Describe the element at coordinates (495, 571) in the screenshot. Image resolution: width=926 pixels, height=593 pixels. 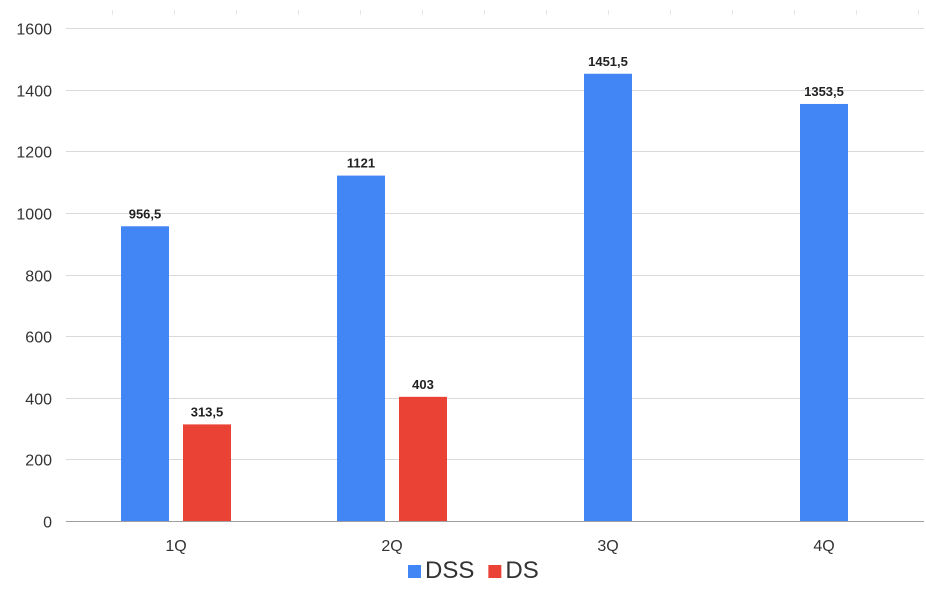
I see `legend-swatch-ds` at that location.